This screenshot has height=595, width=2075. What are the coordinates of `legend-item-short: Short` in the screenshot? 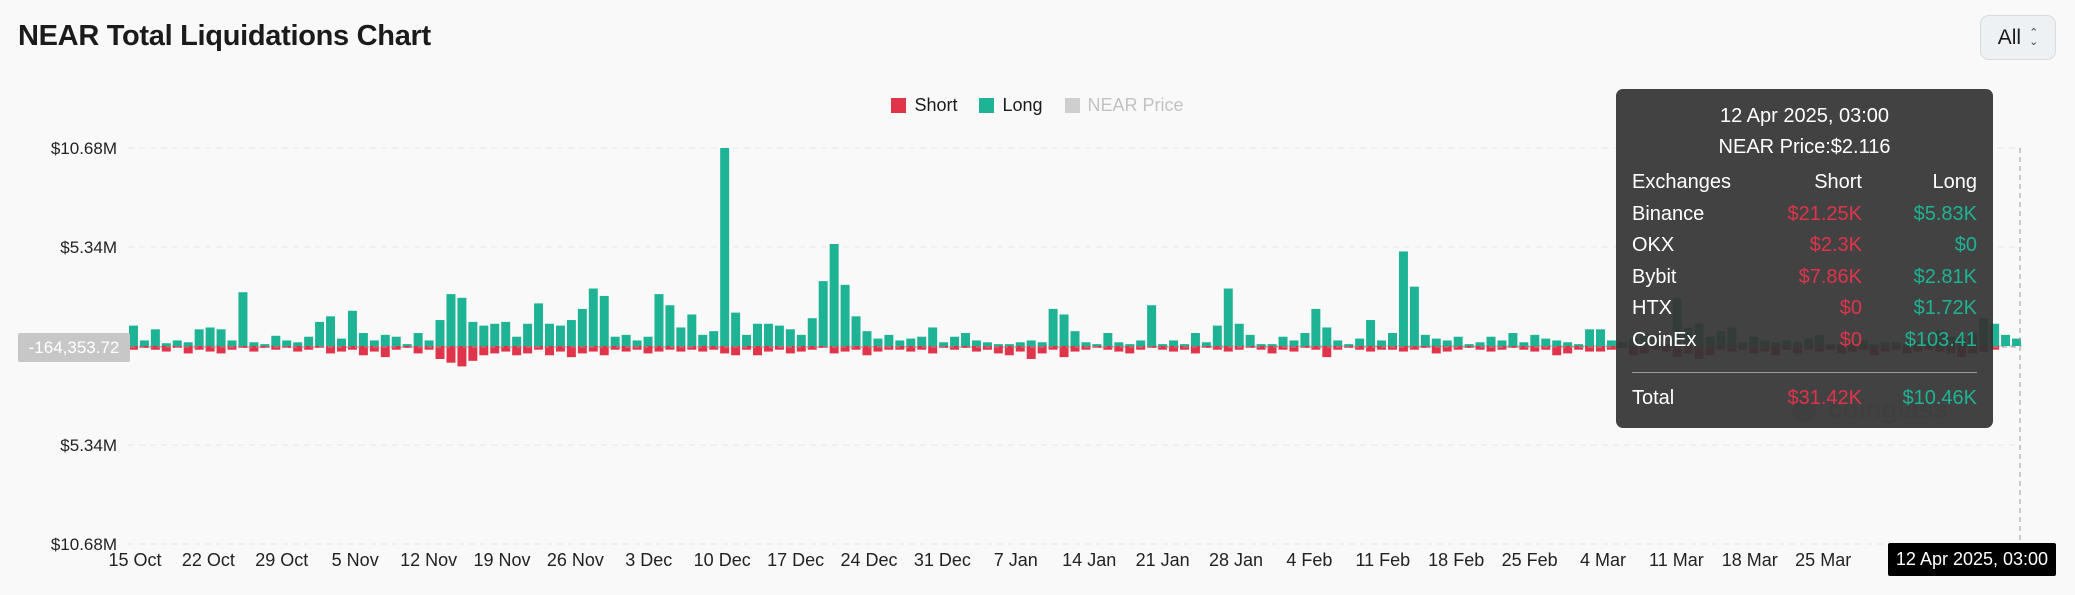 It's located at (924, 105).